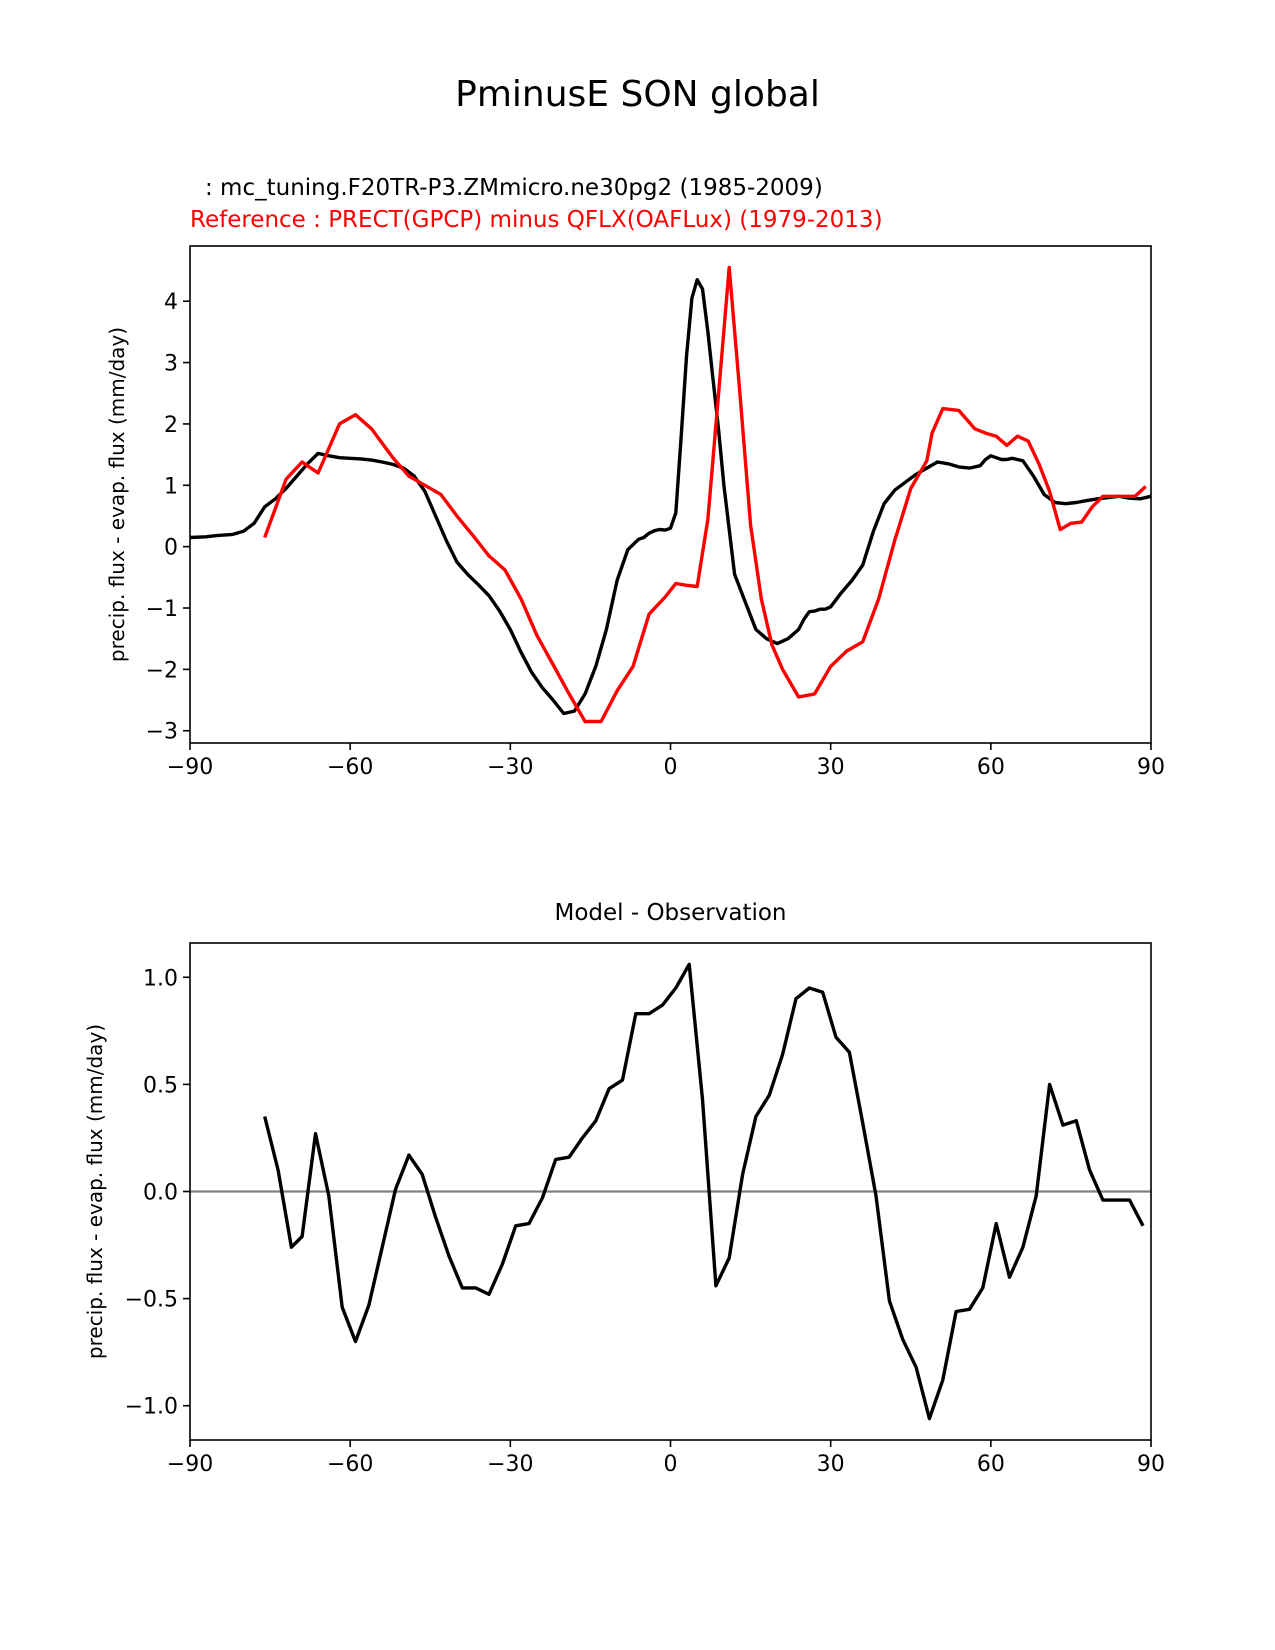  Describe the element at coordinates (171, 486) in the screenshot. I see `y-tick-label: 1` at that location.